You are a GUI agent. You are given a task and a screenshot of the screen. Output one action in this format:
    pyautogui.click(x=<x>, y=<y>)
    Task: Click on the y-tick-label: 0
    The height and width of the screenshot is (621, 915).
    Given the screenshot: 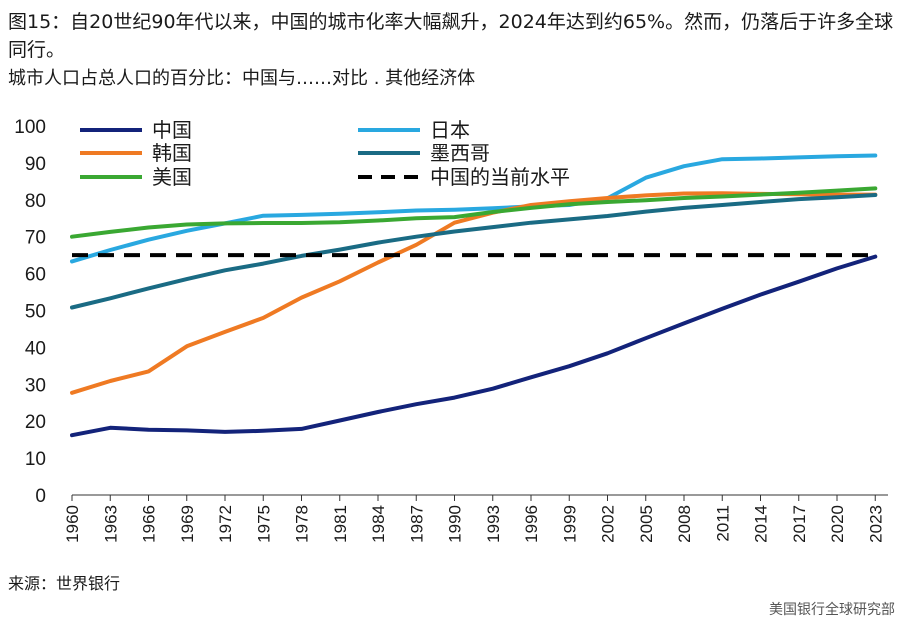 What is the action you would take?
    pyautogui.click(x=40, y=496)
    